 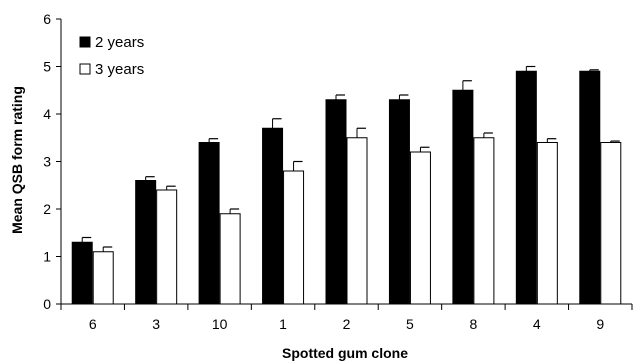 I want to click on y-tick-label: 5, so click(x=47, y=67).